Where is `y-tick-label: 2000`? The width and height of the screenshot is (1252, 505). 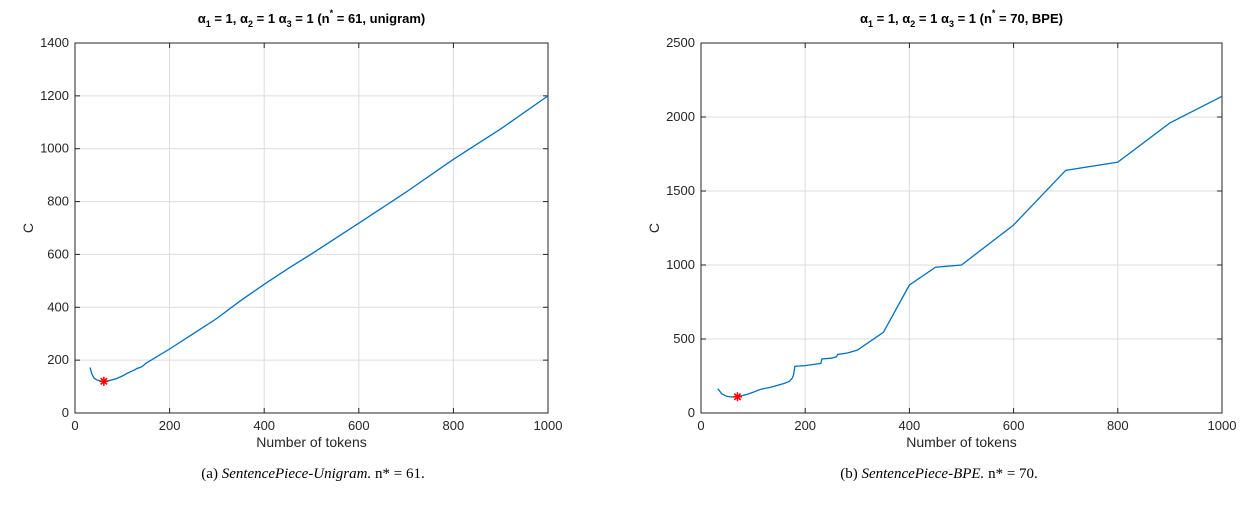
y-tick-label: 2000 is located at coordinates (680, 116).